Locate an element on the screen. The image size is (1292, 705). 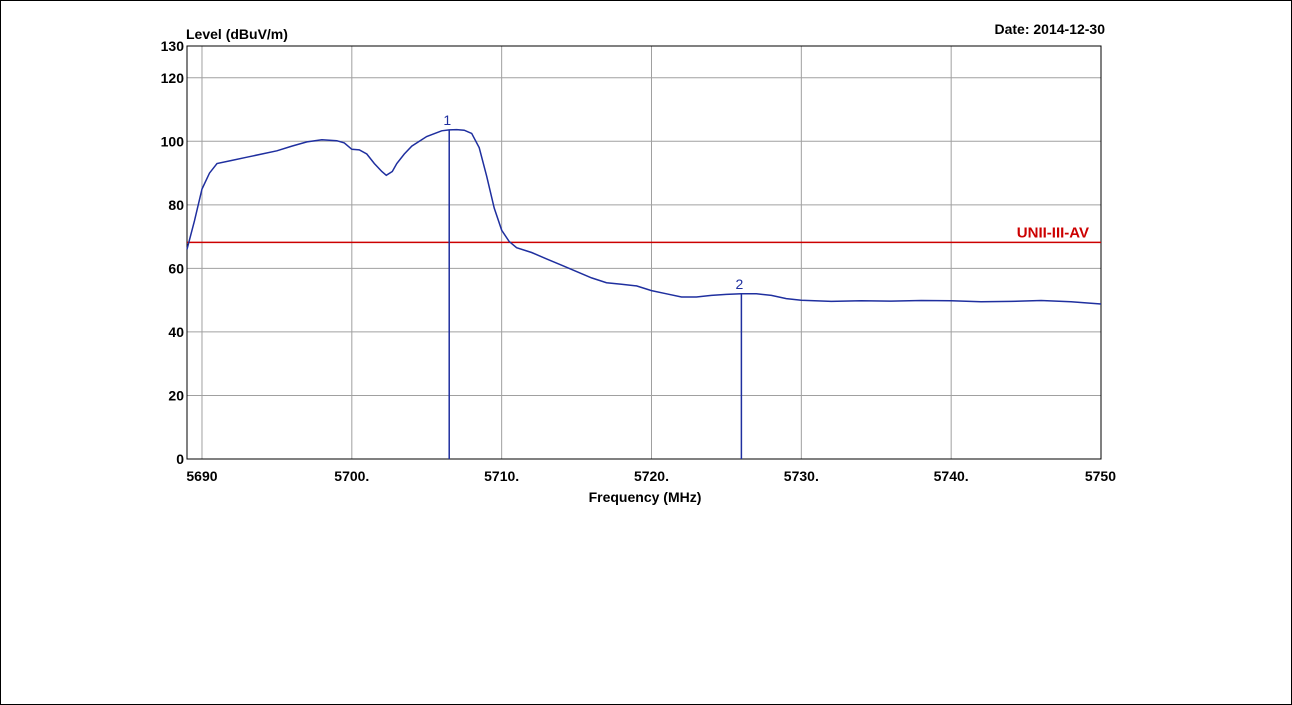
x-tick-label: 5730. is located at coordinates (801, 476).